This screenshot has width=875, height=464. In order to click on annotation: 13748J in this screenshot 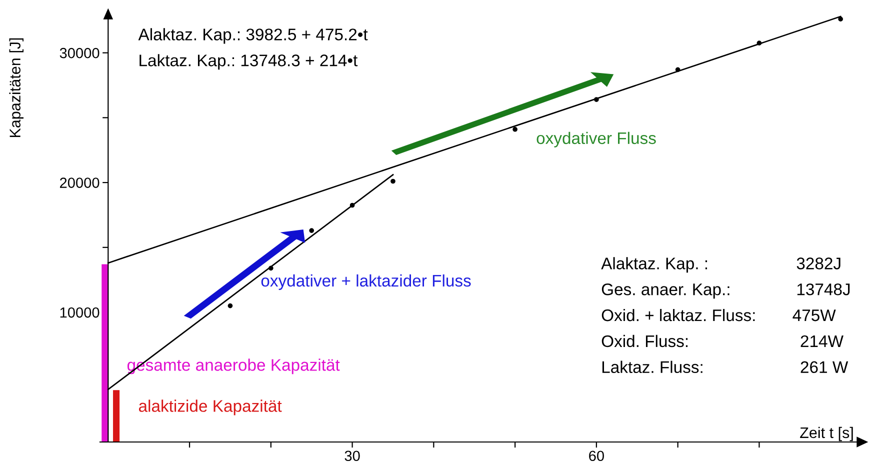, I will do `click(823, 289)`.